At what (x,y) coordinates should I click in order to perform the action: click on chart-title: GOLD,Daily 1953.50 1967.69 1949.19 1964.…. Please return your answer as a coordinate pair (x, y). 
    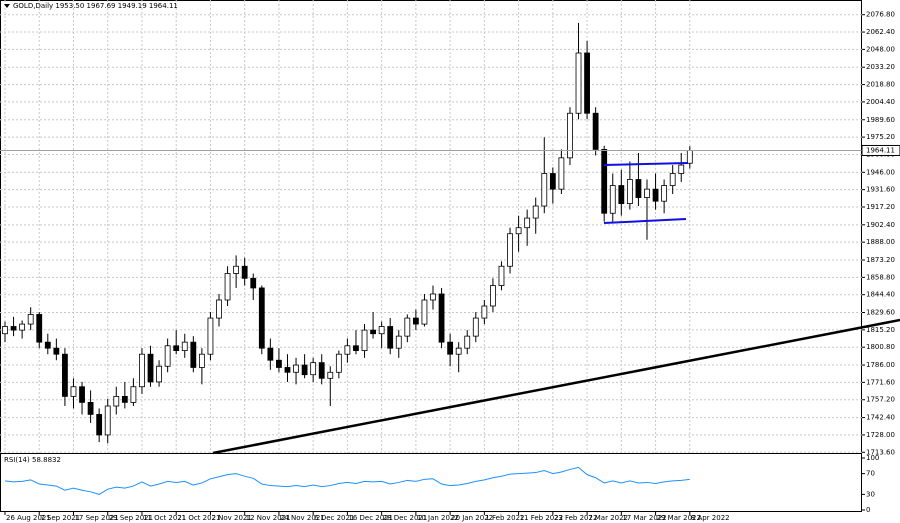
    Looking at the image, I should click on (95, 6).